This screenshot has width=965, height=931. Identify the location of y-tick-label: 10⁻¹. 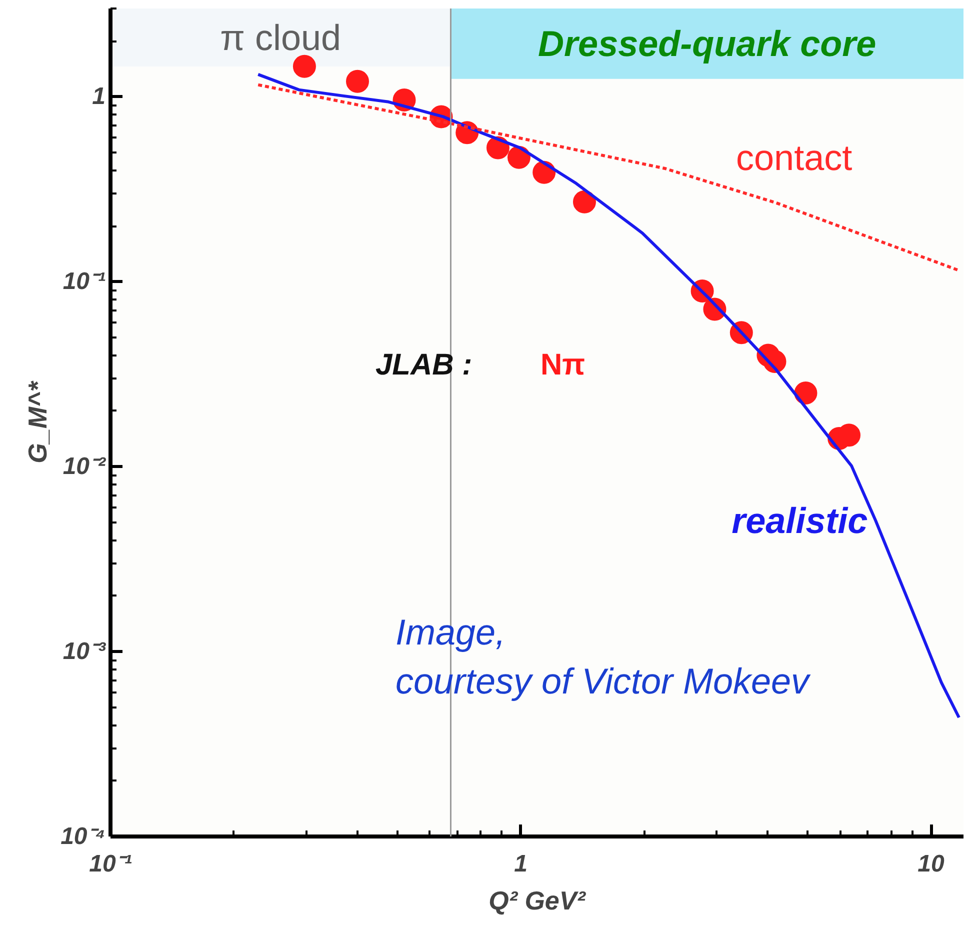
(84, 282).